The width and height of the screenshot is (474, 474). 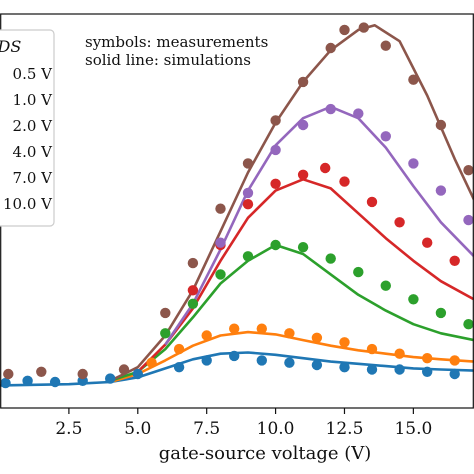 What do you see at coordinates (265, 453) in the screenshot?
I see `x-axis-label: gate-source voltage (V)` at bounding box center [265, 453].